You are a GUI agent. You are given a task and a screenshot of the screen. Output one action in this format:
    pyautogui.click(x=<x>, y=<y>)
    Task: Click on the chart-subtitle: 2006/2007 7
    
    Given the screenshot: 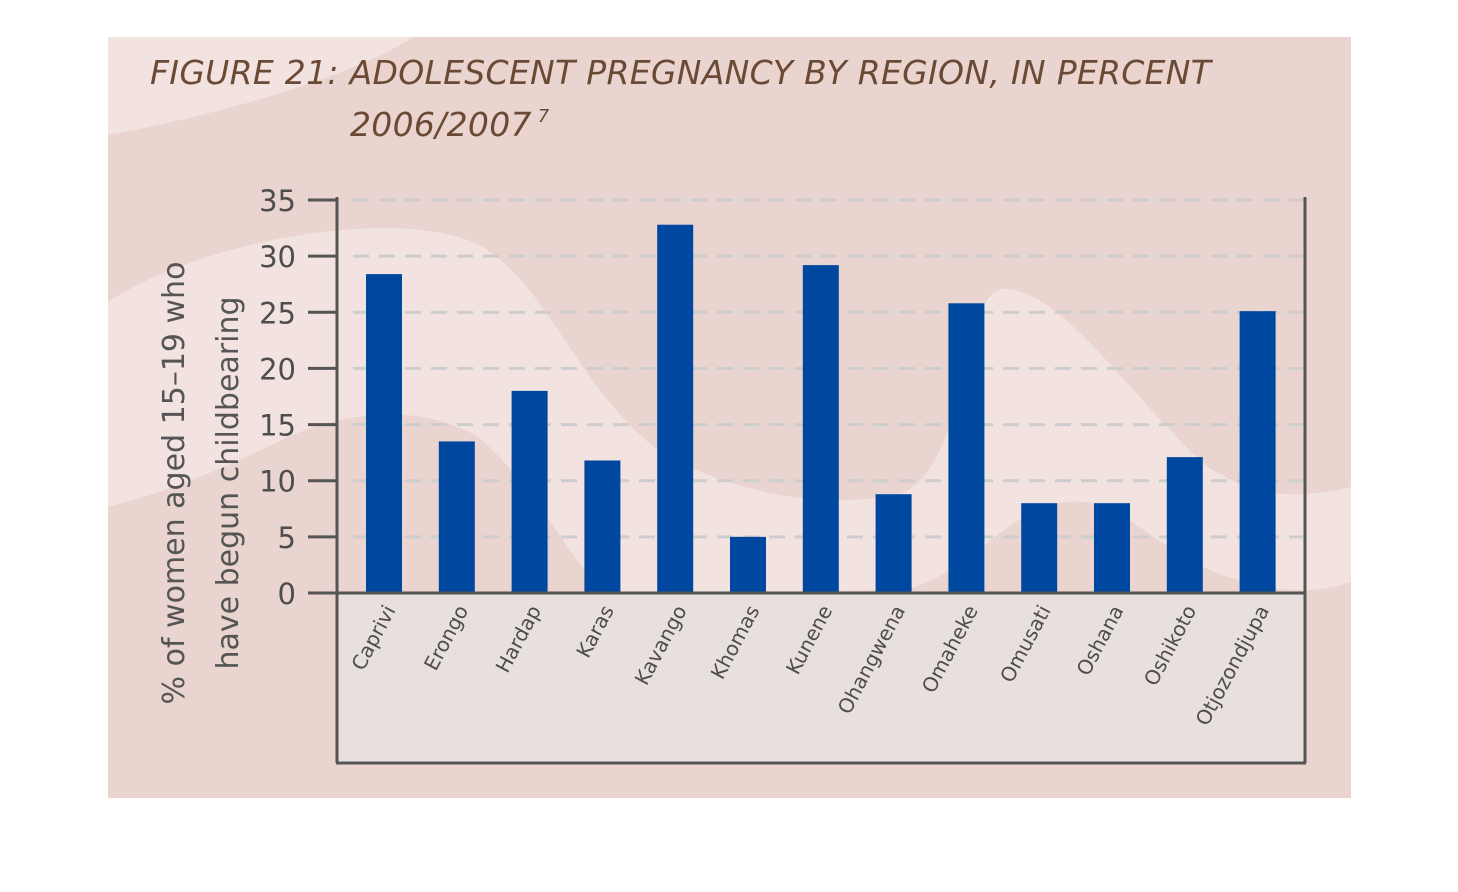 What is the action you would take?
    pyautogui.click(x=450, y=124)
    